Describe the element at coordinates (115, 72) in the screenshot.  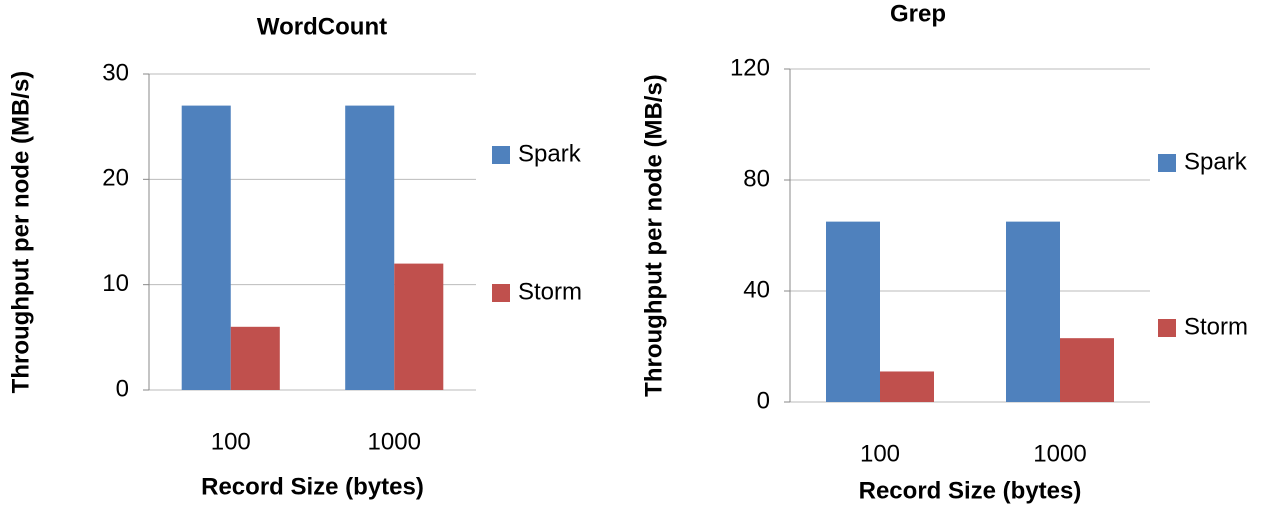
I see `y-tick-label: 30` at that location.